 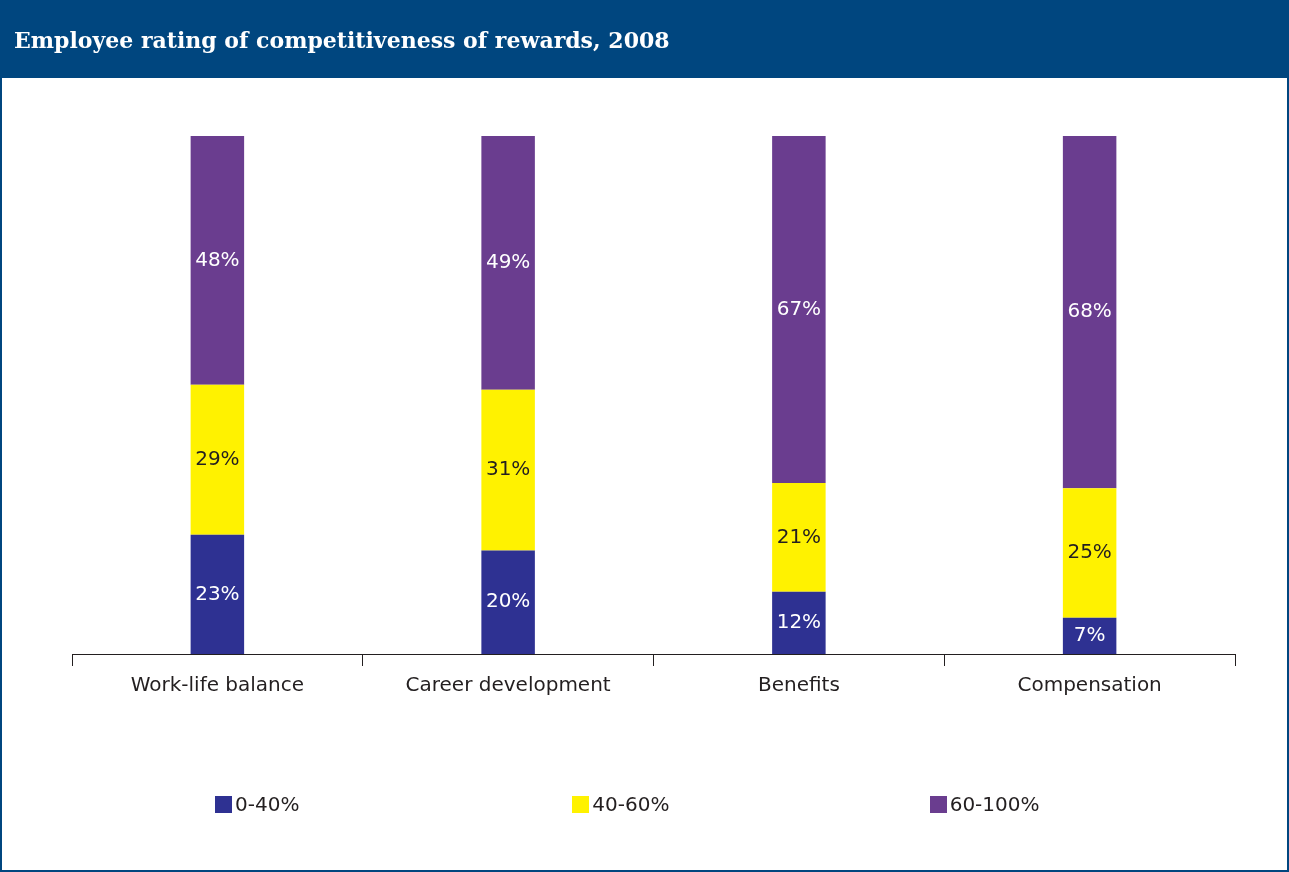 I want to click on data-label: 29%, so click(x=217, y=457).